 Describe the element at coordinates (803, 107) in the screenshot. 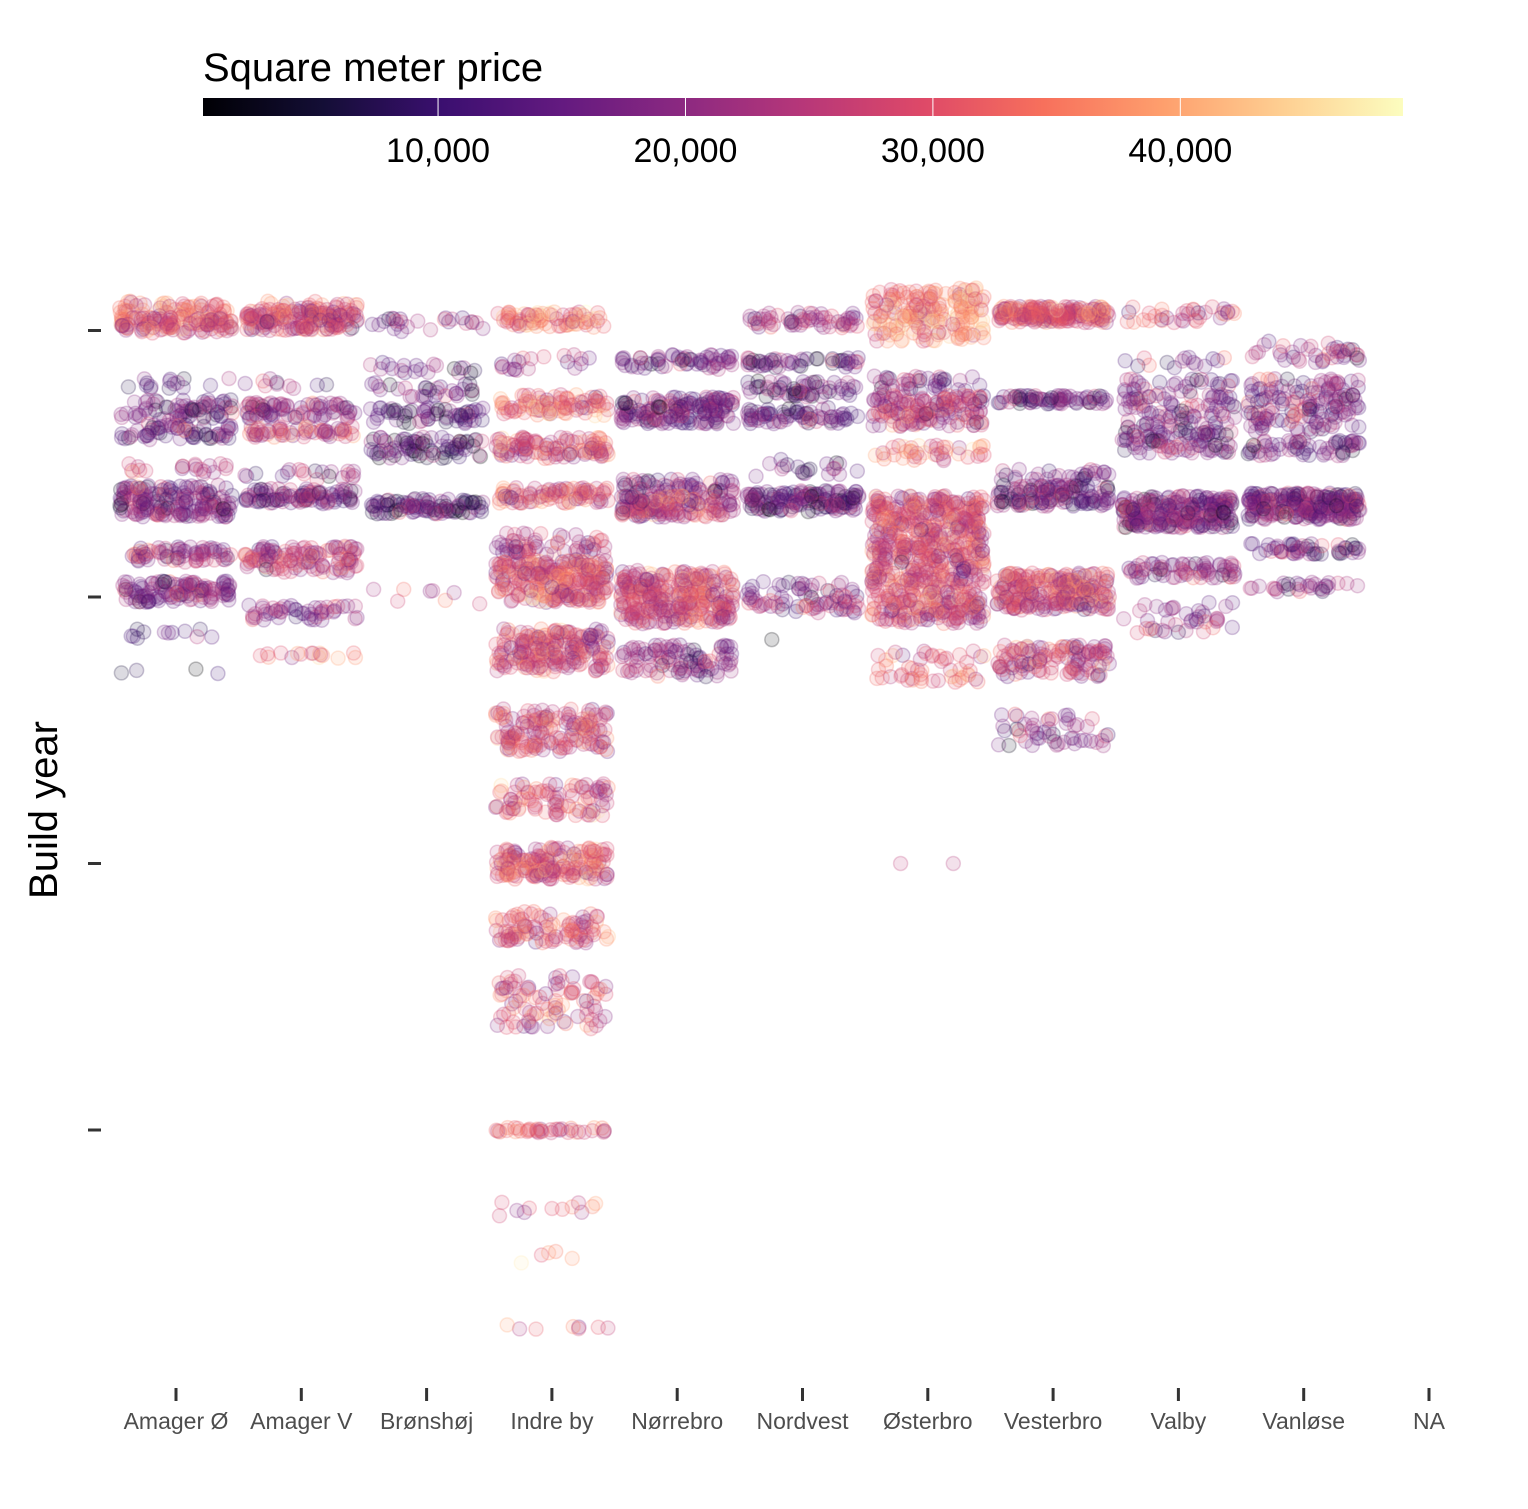

I see `legend-colorbar` at that location.